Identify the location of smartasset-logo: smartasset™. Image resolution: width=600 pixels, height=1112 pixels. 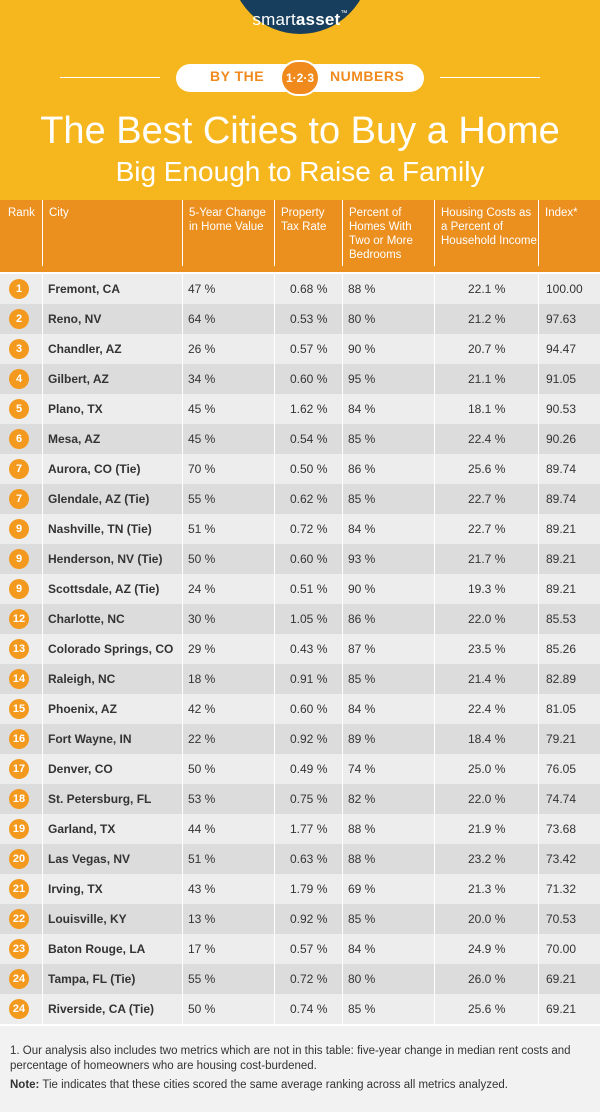
(300, 20).